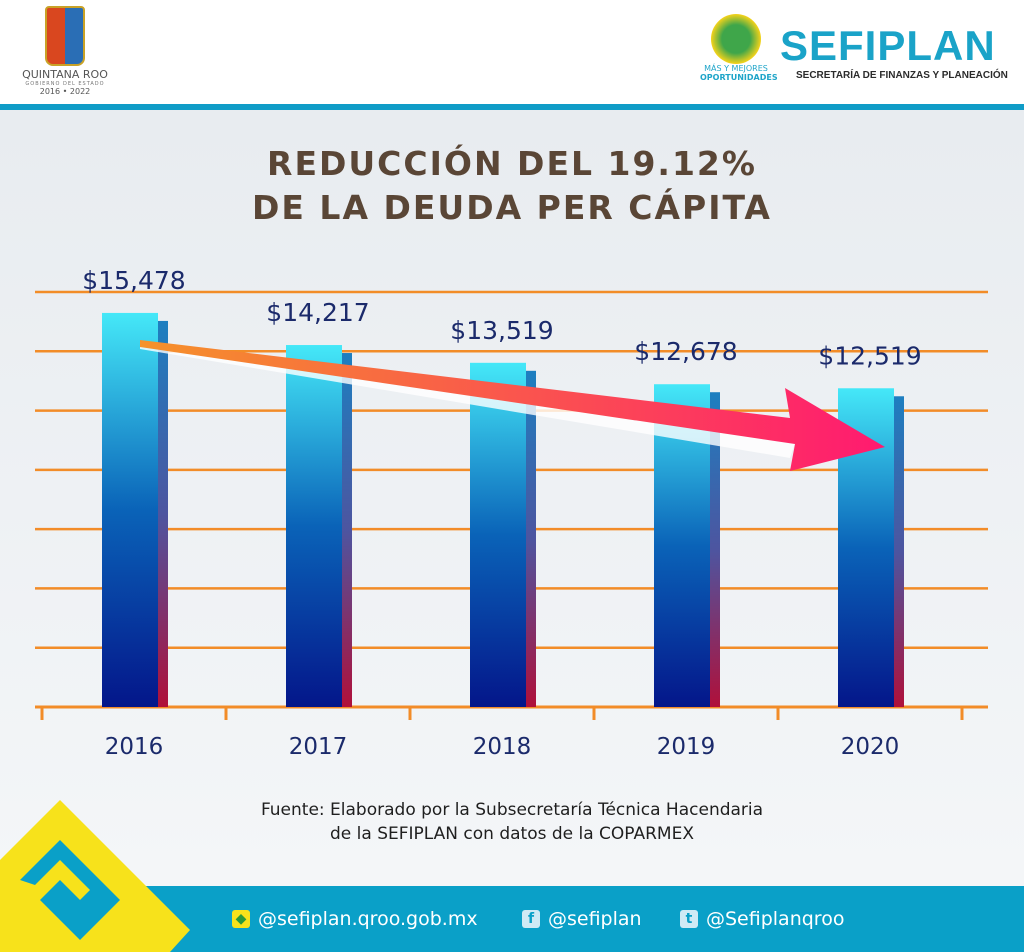 This screenshot has height=952, width=1024. I want to click on bar-side-2017, so click(346, 530).